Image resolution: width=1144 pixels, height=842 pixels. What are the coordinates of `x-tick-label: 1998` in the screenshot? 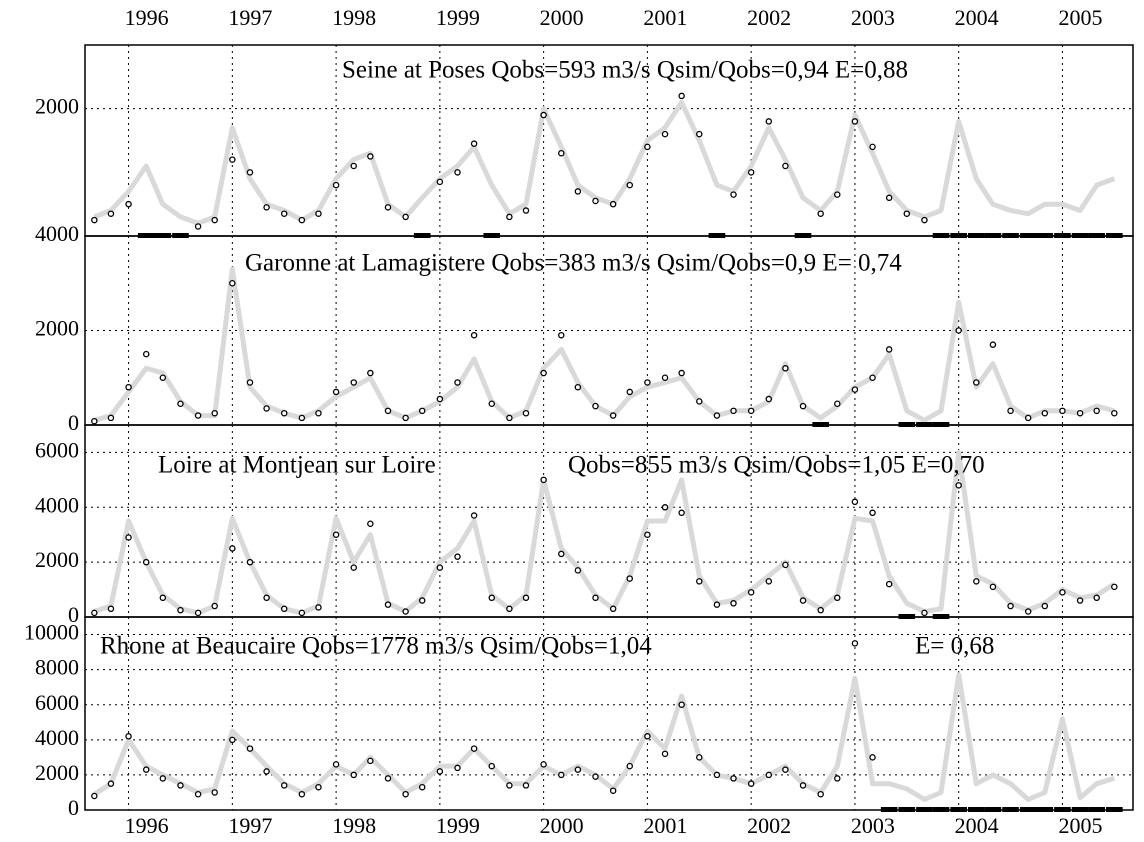 It's located at (354, 17).